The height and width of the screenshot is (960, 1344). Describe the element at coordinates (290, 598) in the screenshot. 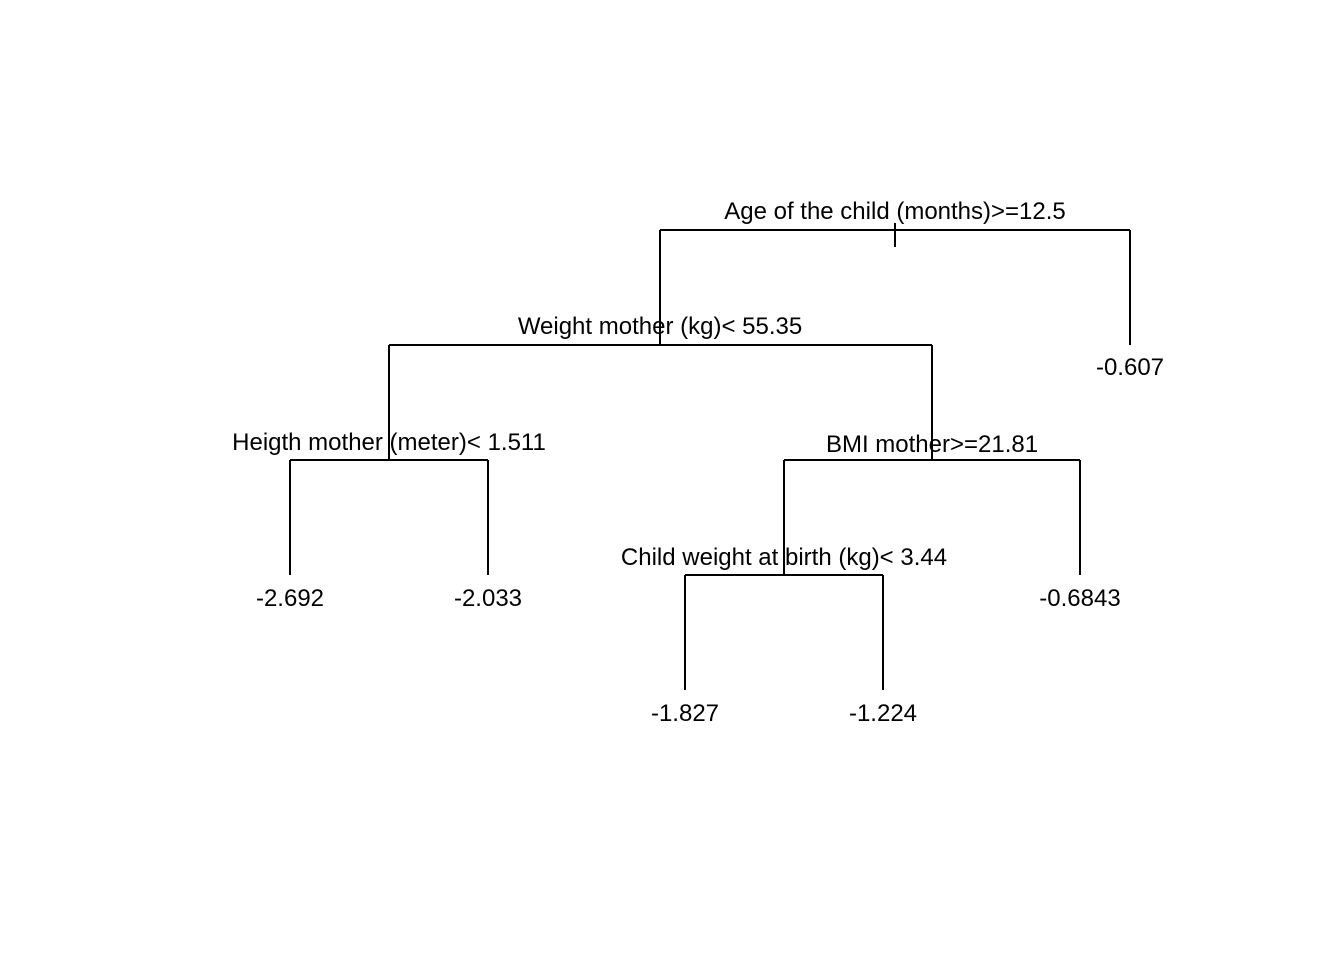

I see `leaf-value: -2.692` at that location.